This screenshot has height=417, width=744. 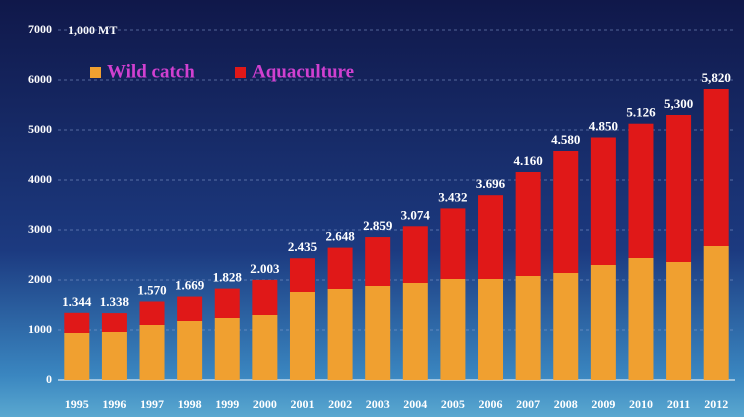 I want to click on legend-label: Aquaculture, so click(x=303, y=71).